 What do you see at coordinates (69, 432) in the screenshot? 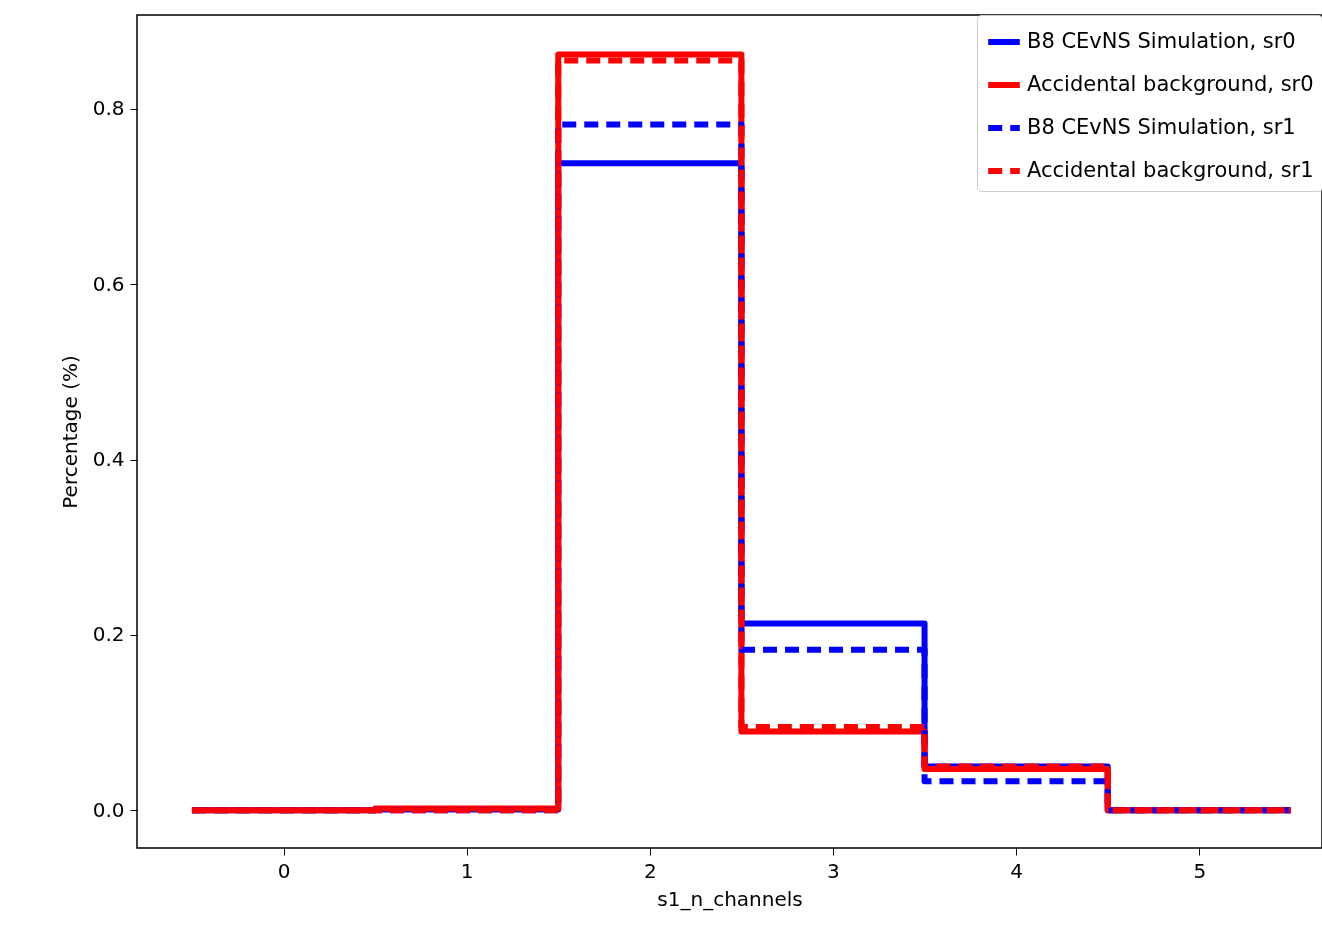
I see `y-axis-title: Percentage (%)` at bounding box center [69, 432].